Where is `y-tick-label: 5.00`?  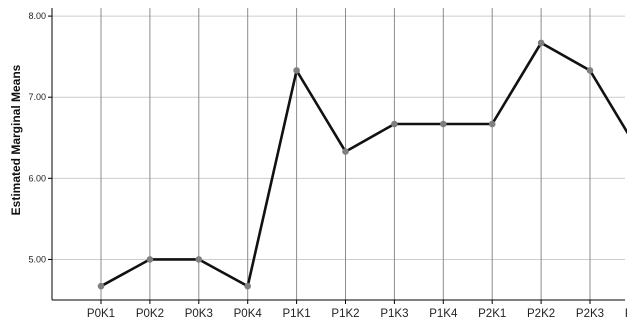 y-tick-label: 5.00 is located at coordinates (37, 259).